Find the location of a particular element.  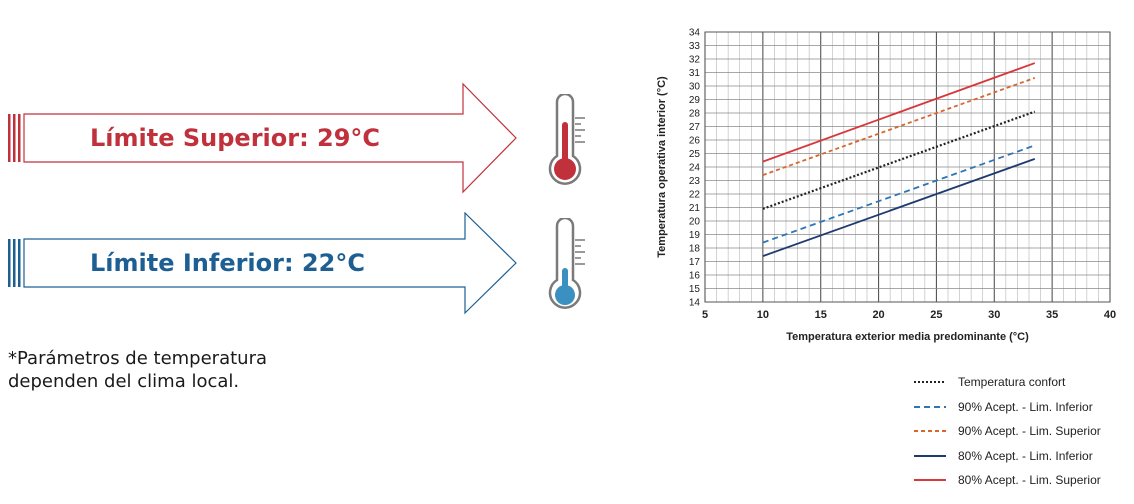

legend-item-2: 90% Acept. - Lim. Superior is located at coordinates (1022, 431).